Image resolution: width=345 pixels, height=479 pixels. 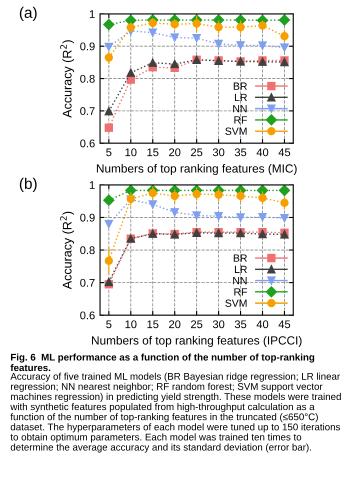 I want to click on x-axis-title: Numbers of top ranking features (IPCCI), so click(x=197, y=341).